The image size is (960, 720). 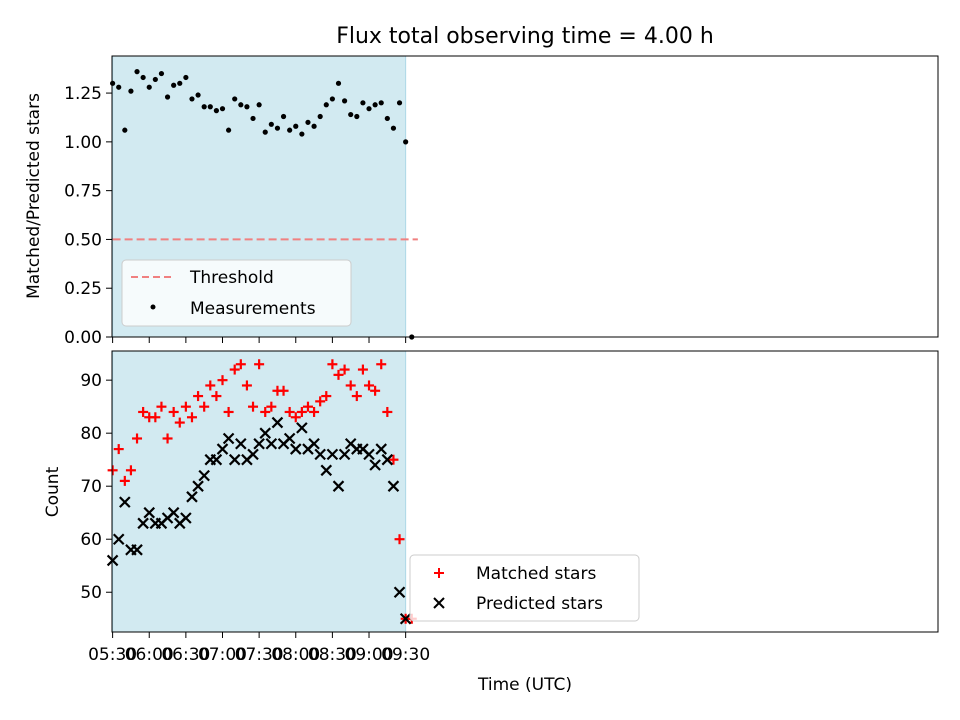 What do you see at coordinates (185, 655) in the screenshot?
I see `bottom-x-tick-label: 06:30` at bounding box center [185, 655].